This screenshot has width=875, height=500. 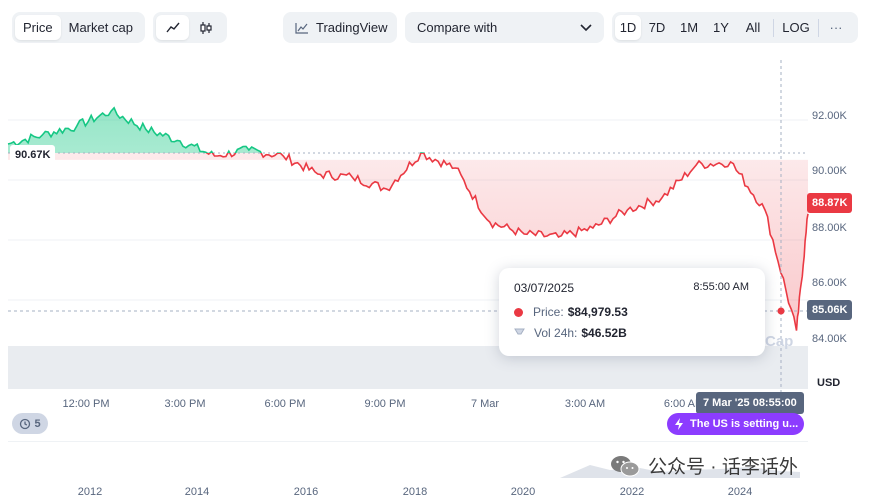 I want to click on tooltip-price-label: Price:, so click(x=548, y=312).